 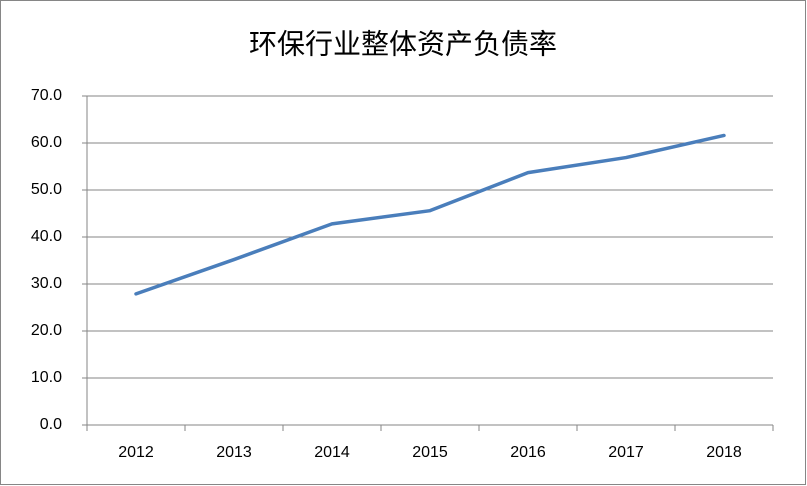 I want to click on x-tick-label: 2014, so click(x=332, y=452).